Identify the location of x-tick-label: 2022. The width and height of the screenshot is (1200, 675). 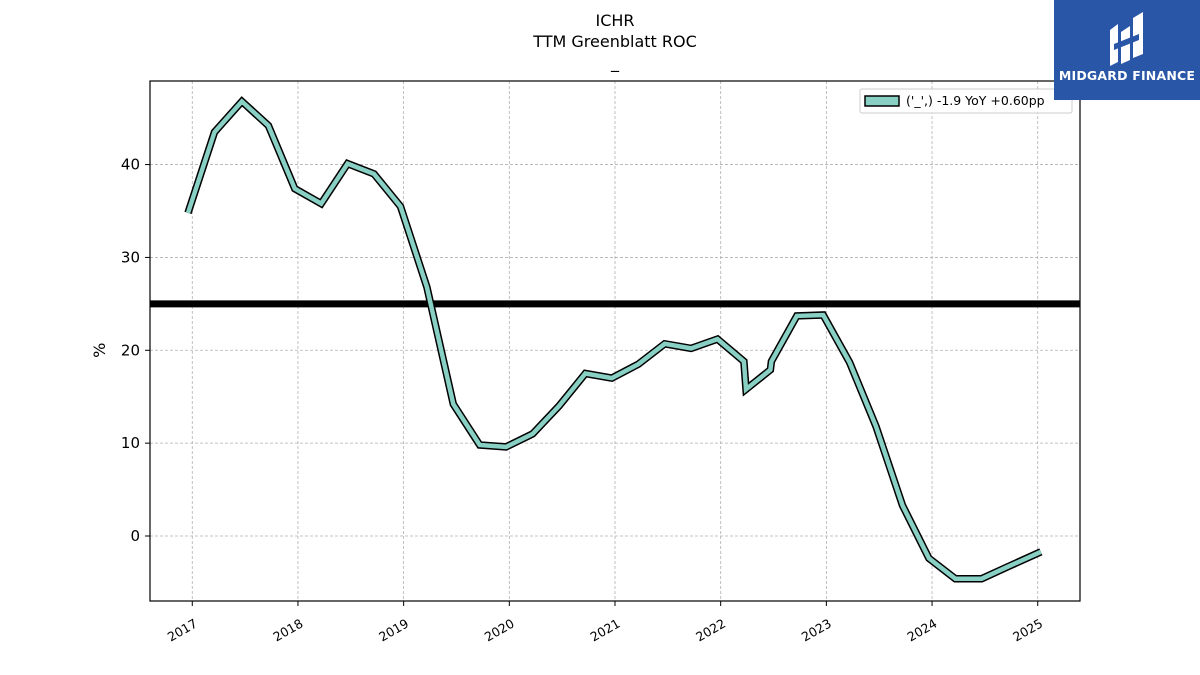
(710, 630).